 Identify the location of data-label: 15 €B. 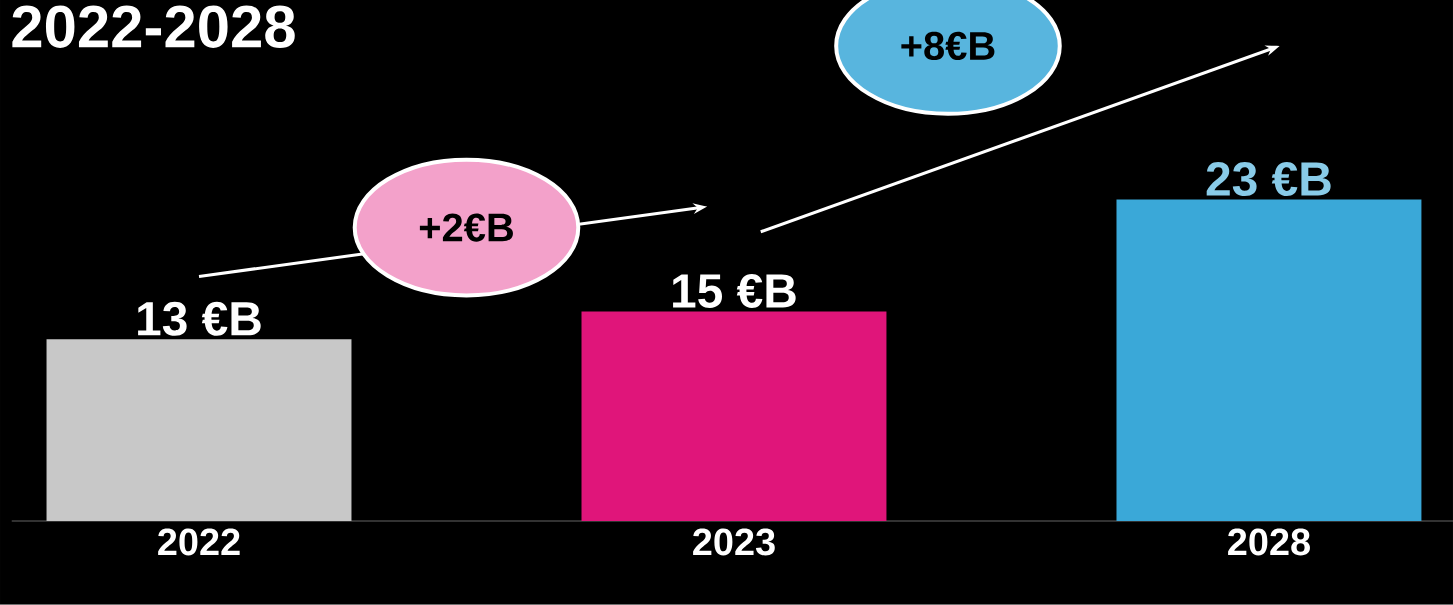
(734, 291).